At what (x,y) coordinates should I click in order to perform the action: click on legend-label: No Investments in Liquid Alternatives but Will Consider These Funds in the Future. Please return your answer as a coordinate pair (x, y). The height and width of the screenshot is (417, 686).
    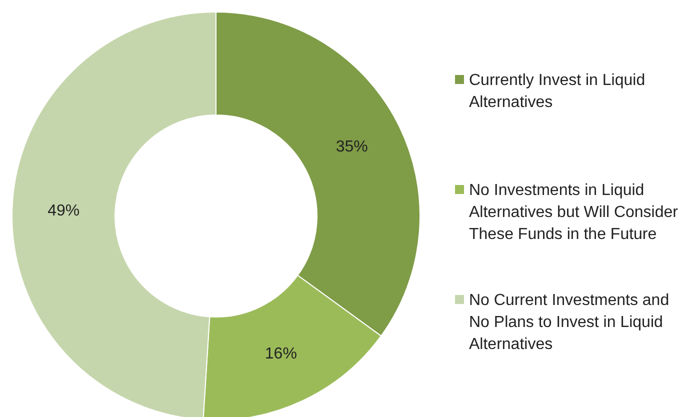
    Looking at the image, I should click on (574, 212).